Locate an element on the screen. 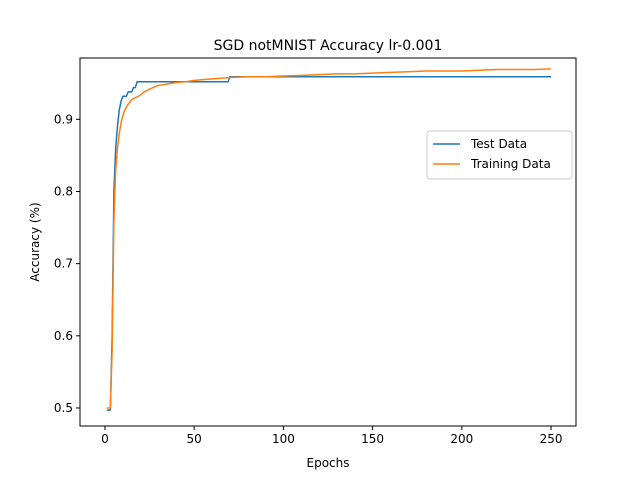 This screenshot has width=640, height=480. x-tick-label: 50 is located at coordinates (194, 439).